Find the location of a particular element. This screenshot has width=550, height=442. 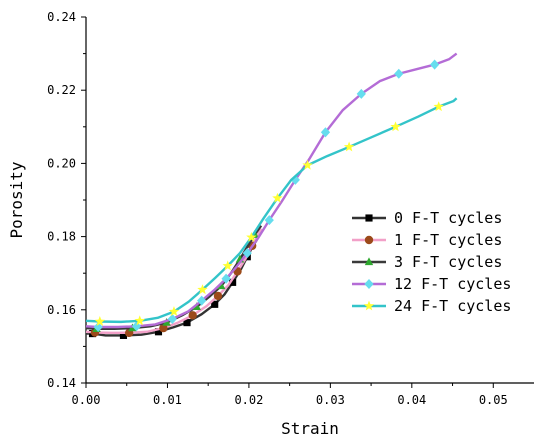

x-tick-label: 0.03 is located at coordinates (330, 400).